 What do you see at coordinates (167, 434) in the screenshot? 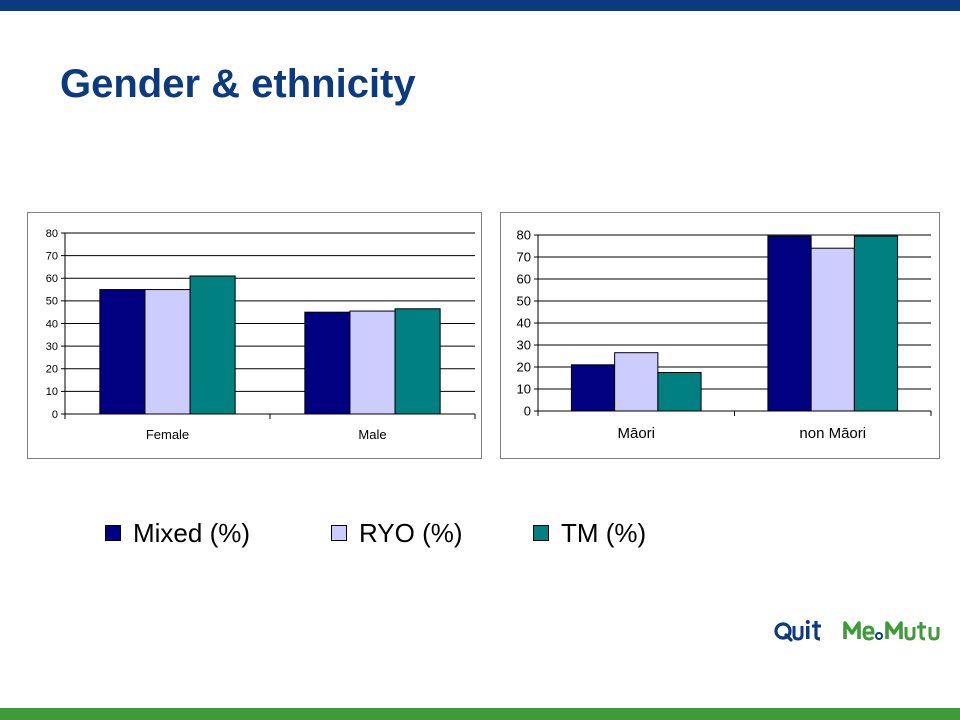
I see `gender-chart-category-label: Female` at bounding box center [167, 434].